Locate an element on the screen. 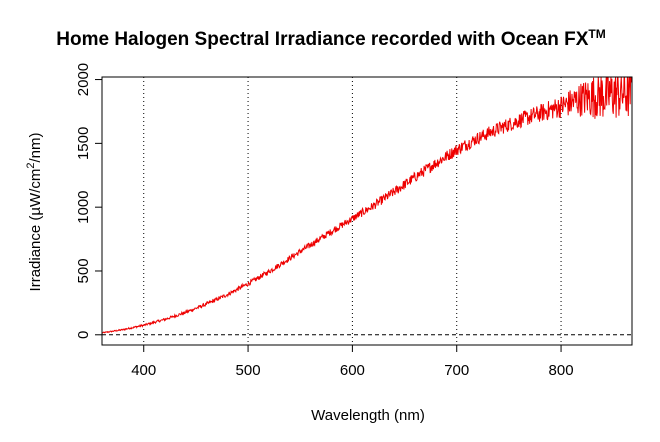  x-axis-label: Wavelength (nm) is located at coordinates (368, 415).